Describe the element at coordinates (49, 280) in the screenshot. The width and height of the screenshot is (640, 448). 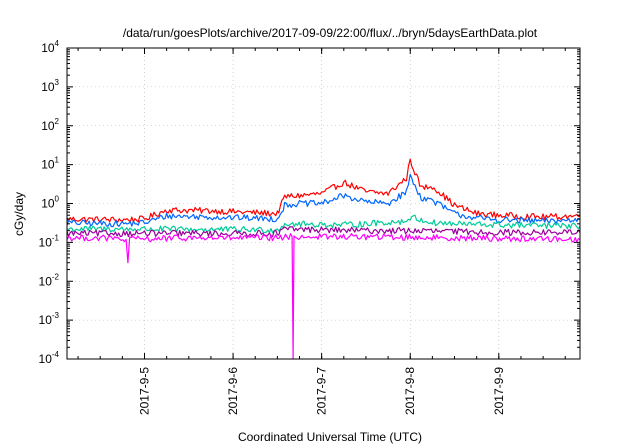
I see `y-tick-label: 10⁻²` at that location.